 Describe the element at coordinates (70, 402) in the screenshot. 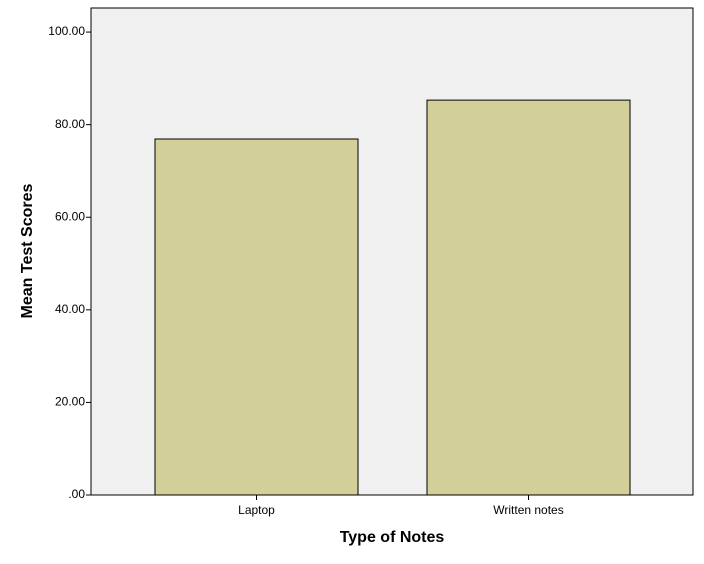

I see `y-tick-label: 20.00` at that location.